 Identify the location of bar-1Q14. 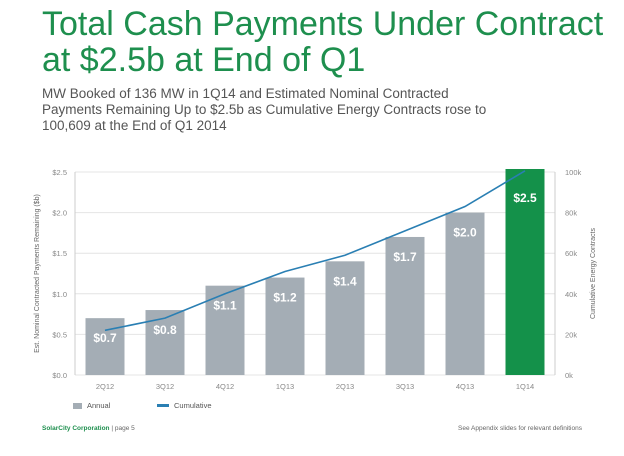
(525, 272).